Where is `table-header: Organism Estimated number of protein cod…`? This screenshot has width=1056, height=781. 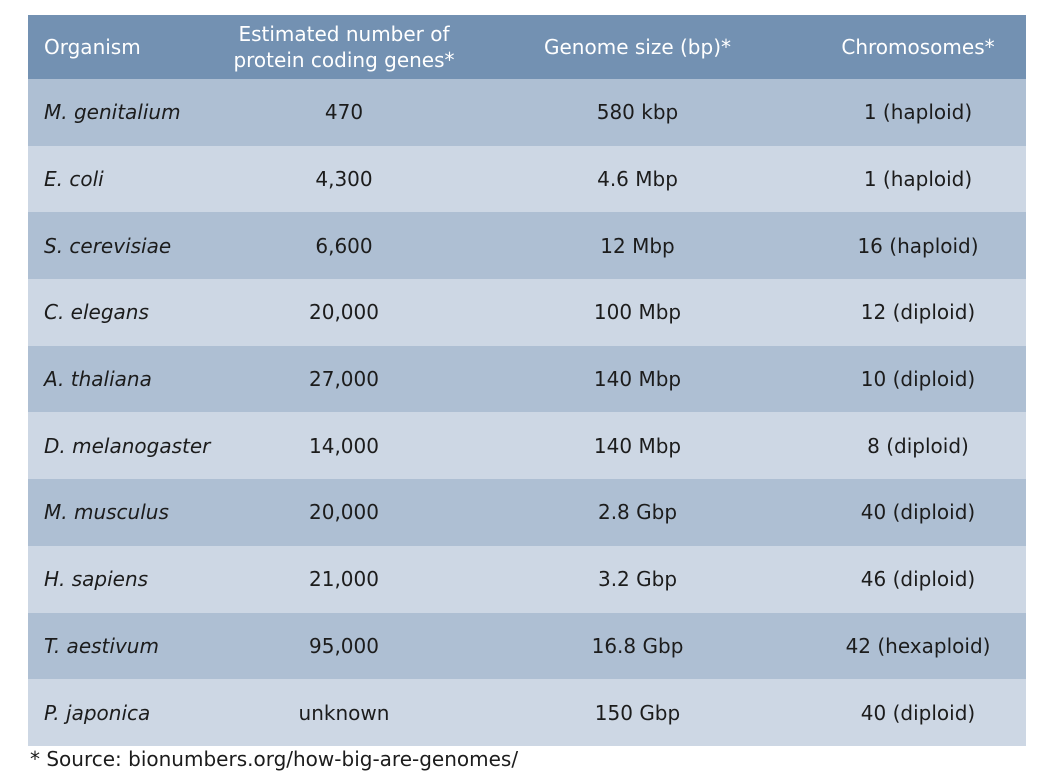
table-header: Organism Estimated number of protein cod… is located at coordinates (527, 47).